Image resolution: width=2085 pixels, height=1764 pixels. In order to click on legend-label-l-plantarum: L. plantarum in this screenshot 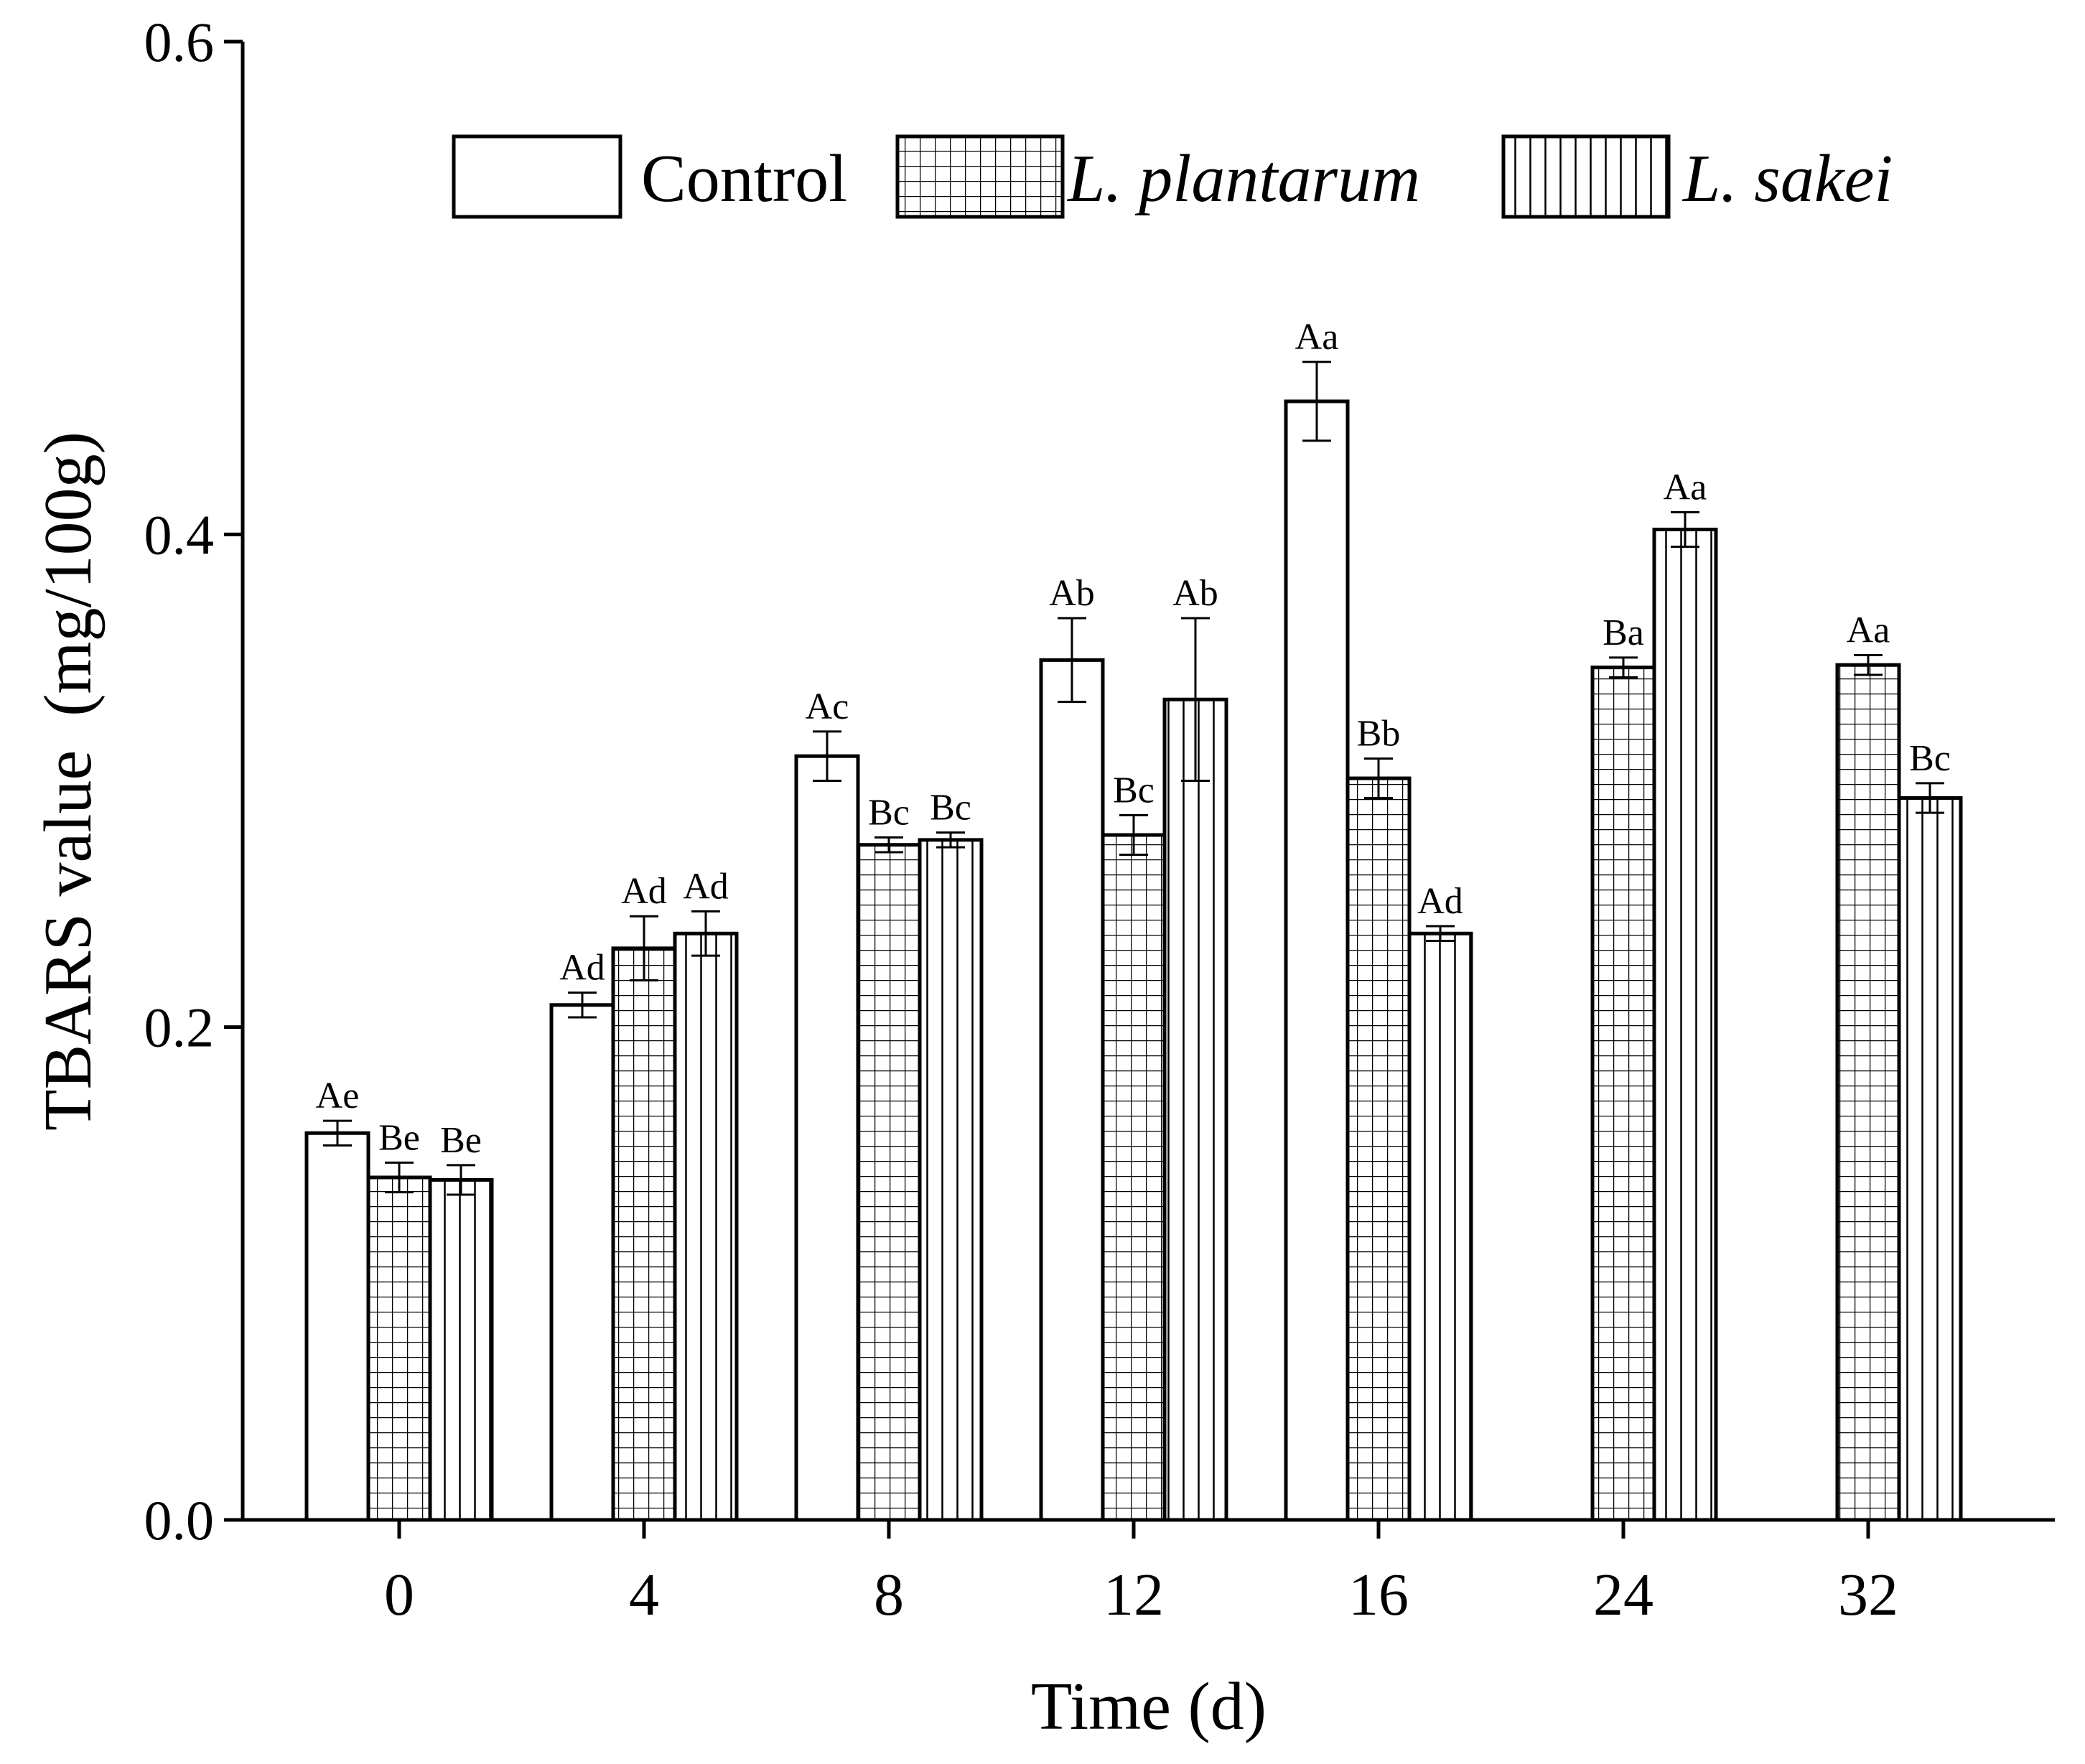, I will do `click(1243, 178)`.